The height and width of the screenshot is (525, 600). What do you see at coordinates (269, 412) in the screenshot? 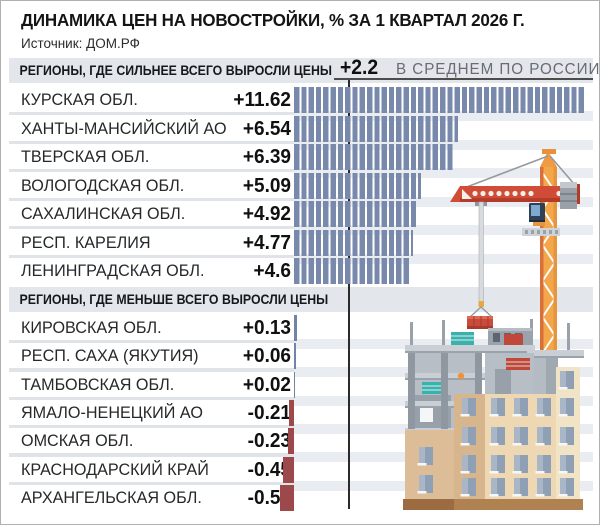
I see `region-value: -0.21` at bounding box center [269, 412].